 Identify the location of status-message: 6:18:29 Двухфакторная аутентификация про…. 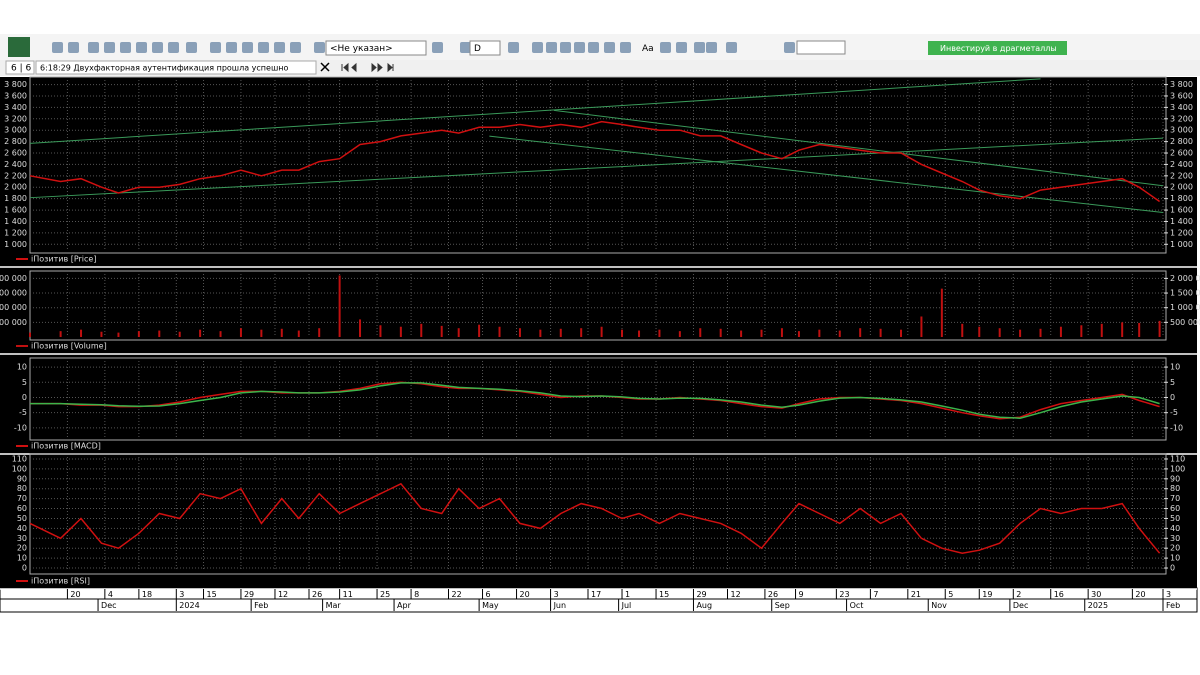
(164, 68).